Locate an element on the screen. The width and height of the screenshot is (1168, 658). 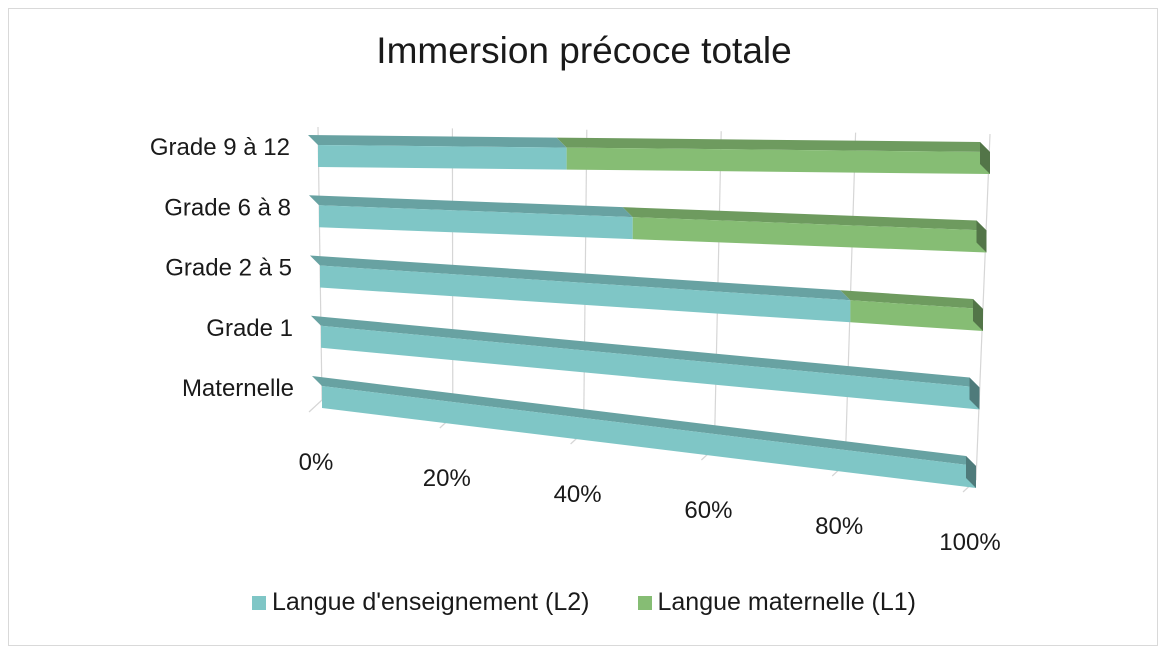
legend-item-l1: Langue maternelle (L1) is located at coordinates (777, 602).